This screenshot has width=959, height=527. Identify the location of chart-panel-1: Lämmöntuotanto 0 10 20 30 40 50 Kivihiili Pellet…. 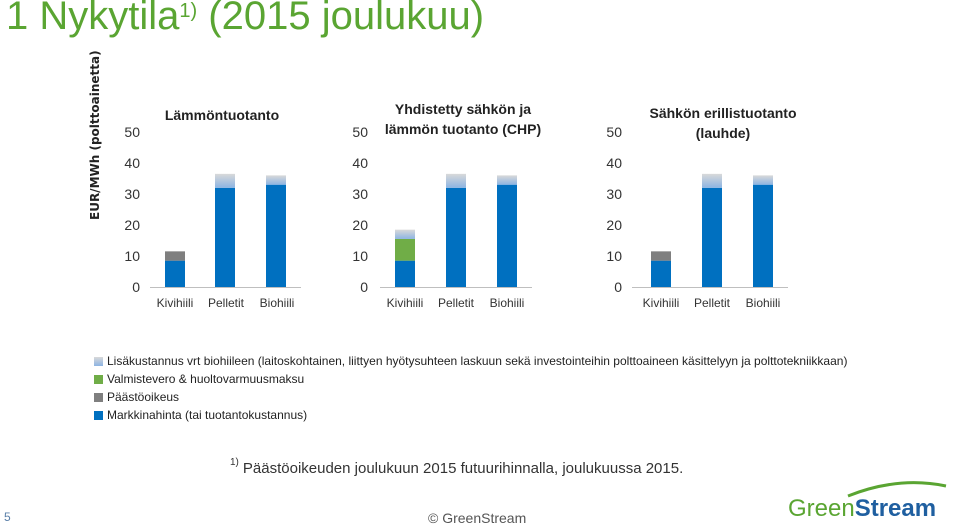
(212, 208).